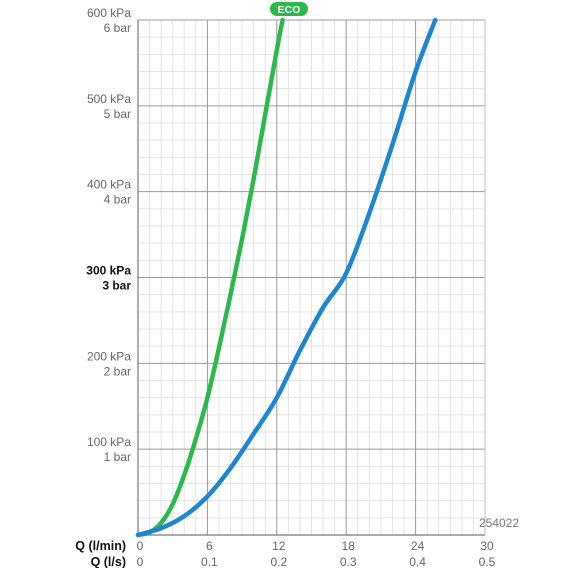 Image resolution: width=568 pixels, height=568 pixels. I want to click on eco-badge-label: ECO, so click(289, 10).